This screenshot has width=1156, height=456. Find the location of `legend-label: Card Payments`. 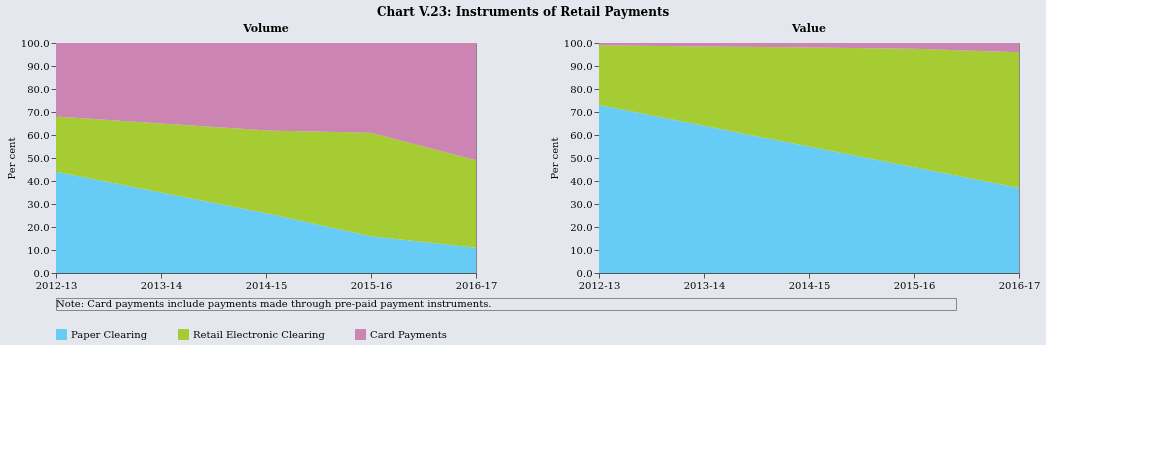

legend-label: Card Payments is located at coordinates (408, 334).